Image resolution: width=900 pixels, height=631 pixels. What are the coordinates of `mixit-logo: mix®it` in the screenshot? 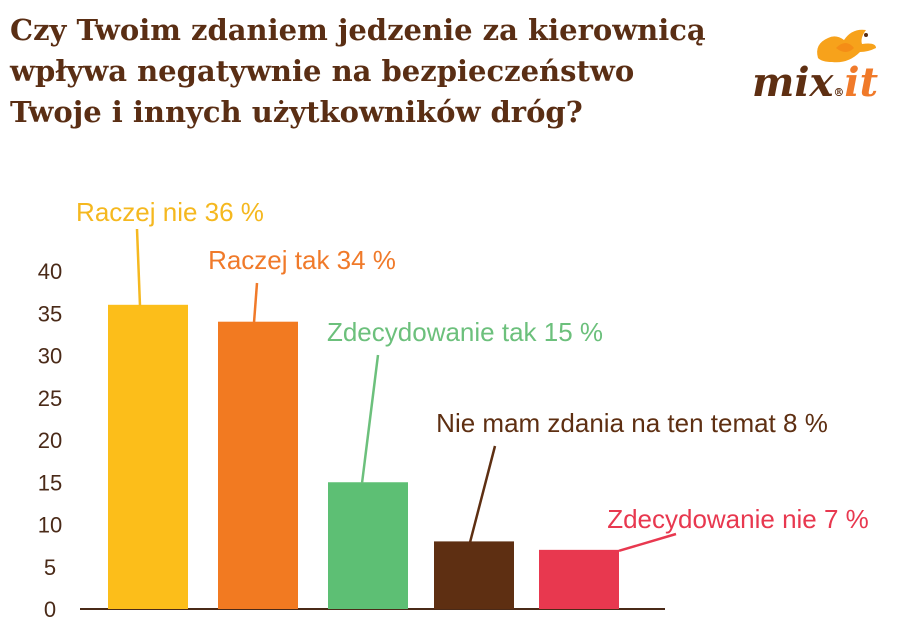 It's located at (815, 67).